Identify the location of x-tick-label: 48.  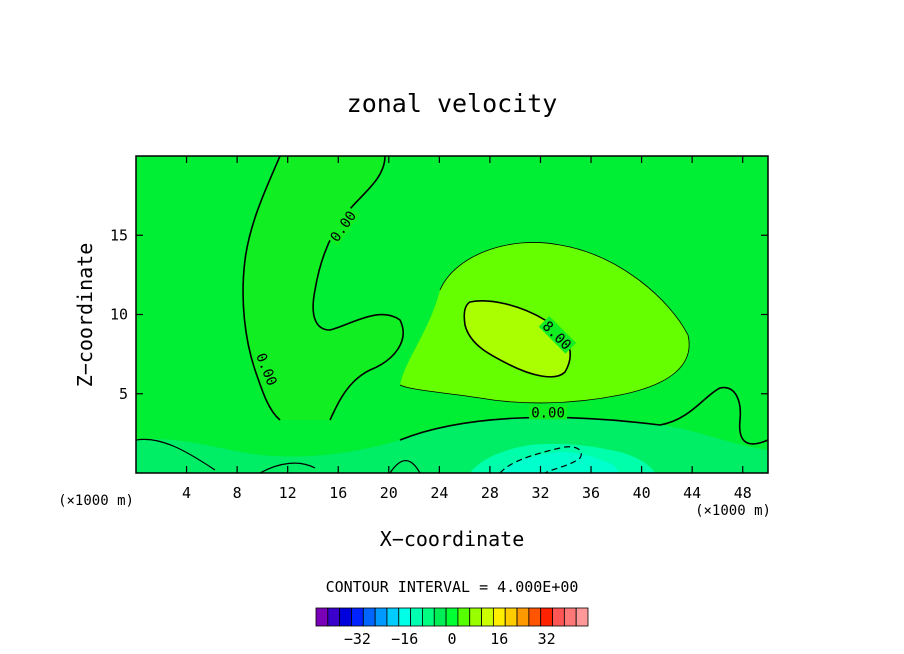
(743, 493).